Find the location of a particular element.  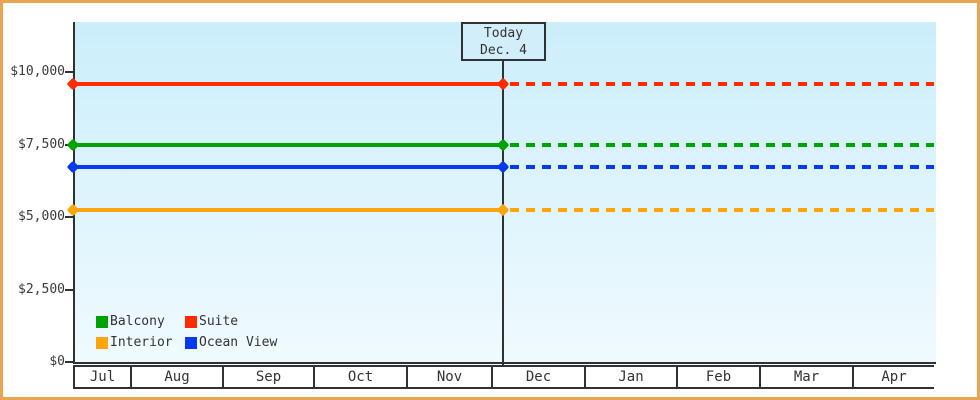

series-line-dashed-suite is located at coordinates (722, 84).